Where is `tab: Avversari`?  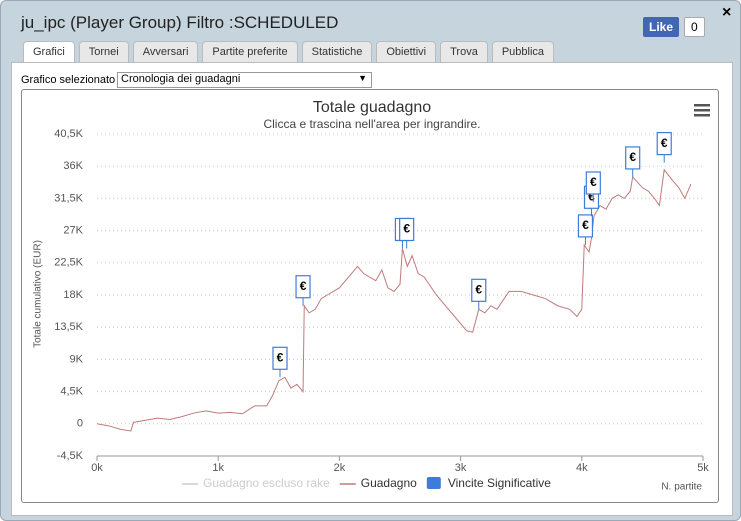
tab: Avversari is located at coordinates (165, 51).